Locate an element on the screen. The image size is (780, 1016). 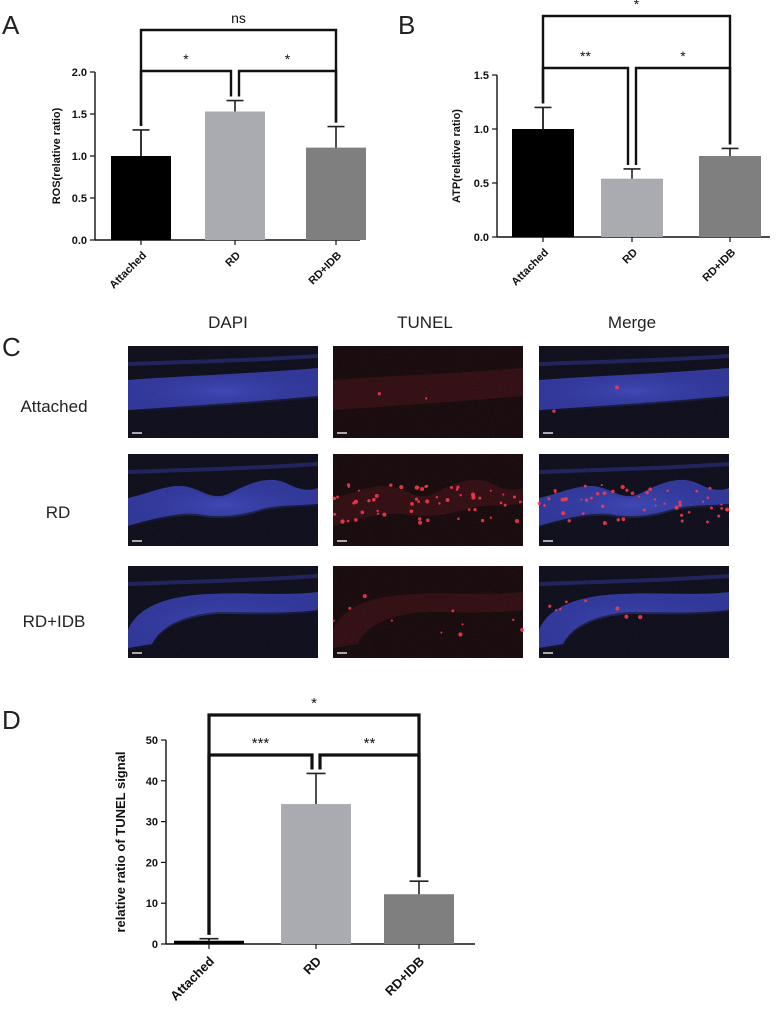
y-axis-label: relative ratio of TUNEL signal is located at coordinates (120, 841).